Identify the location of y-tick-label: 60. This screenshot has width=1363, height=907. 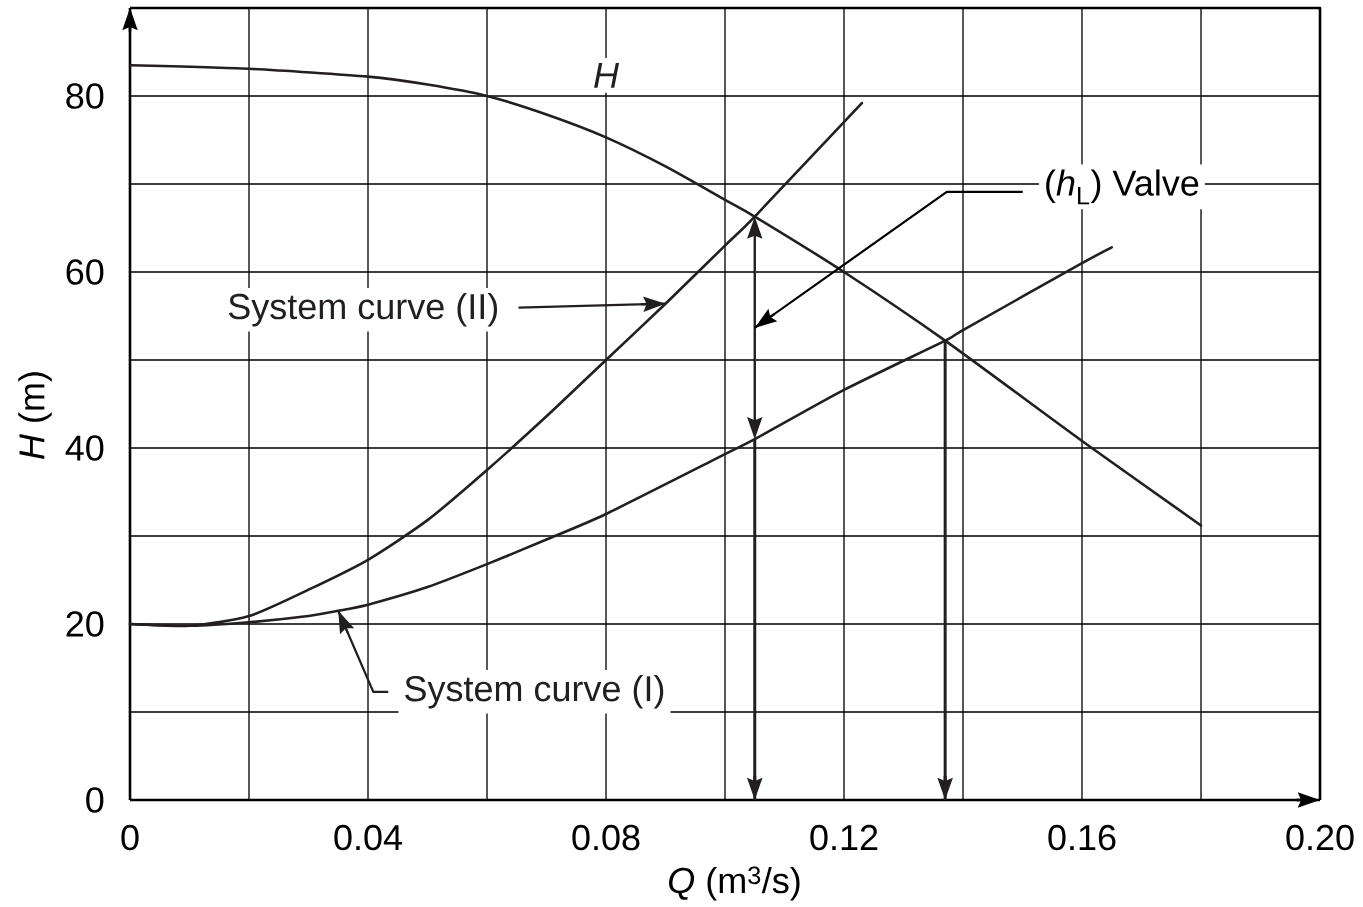
(85, 272).